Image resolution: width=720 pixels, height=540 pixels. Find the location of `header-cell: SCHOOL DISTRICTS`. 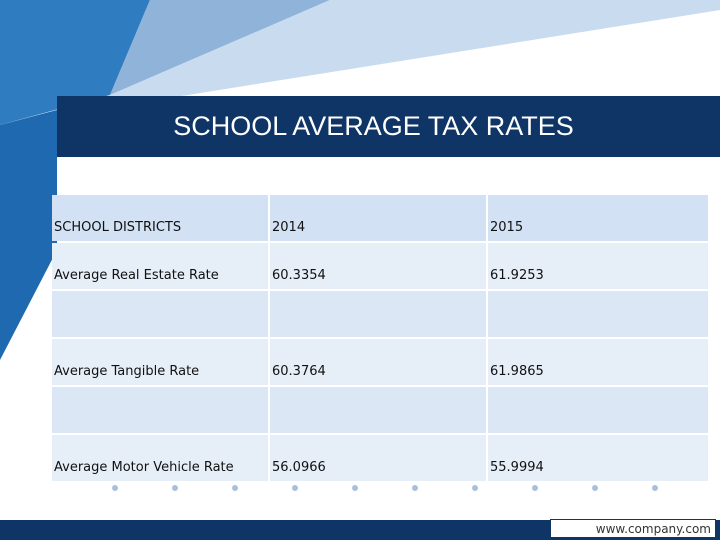

header-cell: SCHOOL DISTRICTS is located at coordinates (160, 218).